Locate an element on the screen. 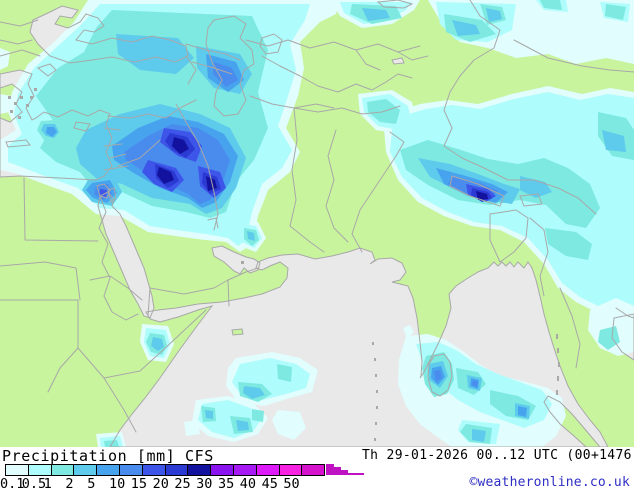 The image size is (634, 490). legend-boxes is located at coordinates (165, 470).